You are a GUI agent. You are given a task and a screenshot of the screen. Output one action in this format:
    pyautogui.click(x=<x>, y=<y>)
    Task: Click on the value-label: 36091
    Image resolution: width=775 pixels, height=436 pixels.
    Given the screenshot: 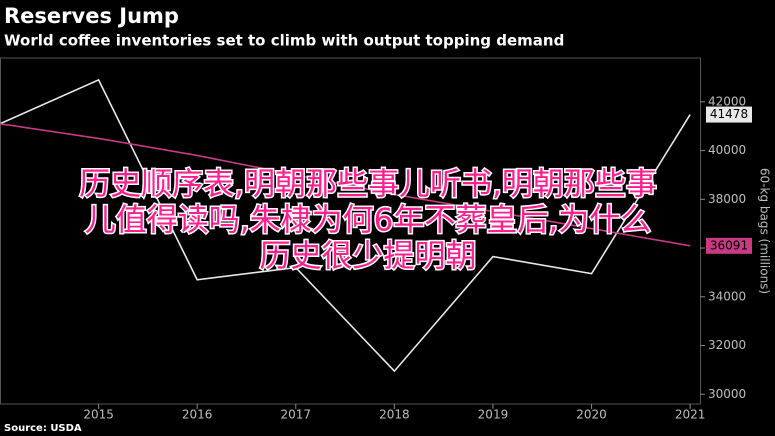 What is the action you would take?
    pyautogui.click(x=729, y=245)
    